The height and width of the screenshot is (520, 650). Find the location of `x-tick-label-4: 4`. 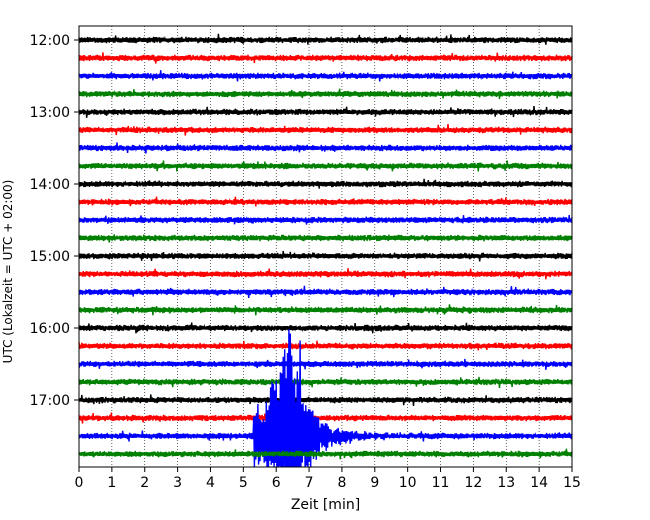

x-tick-label-4: 4 is located at coordinates (210, 483).